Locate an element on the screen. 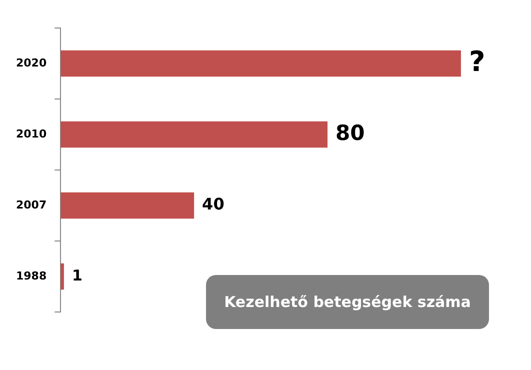 This screenshot has height=370, width=531. data-label: ? is located at coordinates (477, 61).